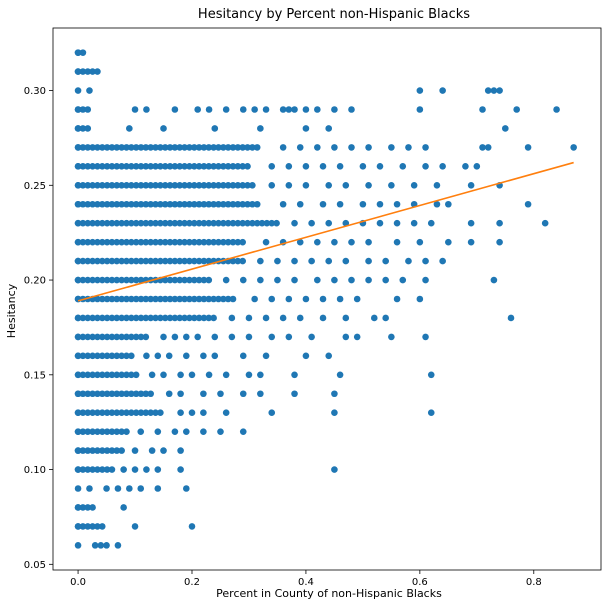  What do you see at coordinates (334, 14) in the screenshot?
I see `chart-title: Hesitancy by Percent non-Hispanic Blacks` at bounding box center [334, 14].